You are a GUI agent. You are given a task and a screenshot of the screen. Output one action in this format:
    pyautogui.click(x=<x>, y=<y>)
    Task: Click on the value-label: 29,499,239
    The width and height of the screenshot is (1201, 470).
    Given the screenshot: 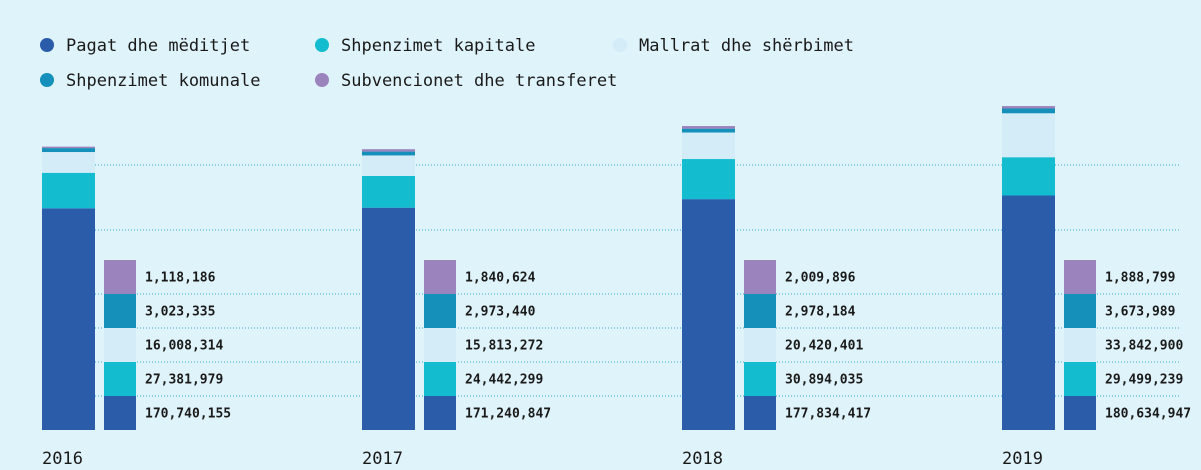 What is the action you would take?
    pyautogui.click(x=1144, y=380)
    